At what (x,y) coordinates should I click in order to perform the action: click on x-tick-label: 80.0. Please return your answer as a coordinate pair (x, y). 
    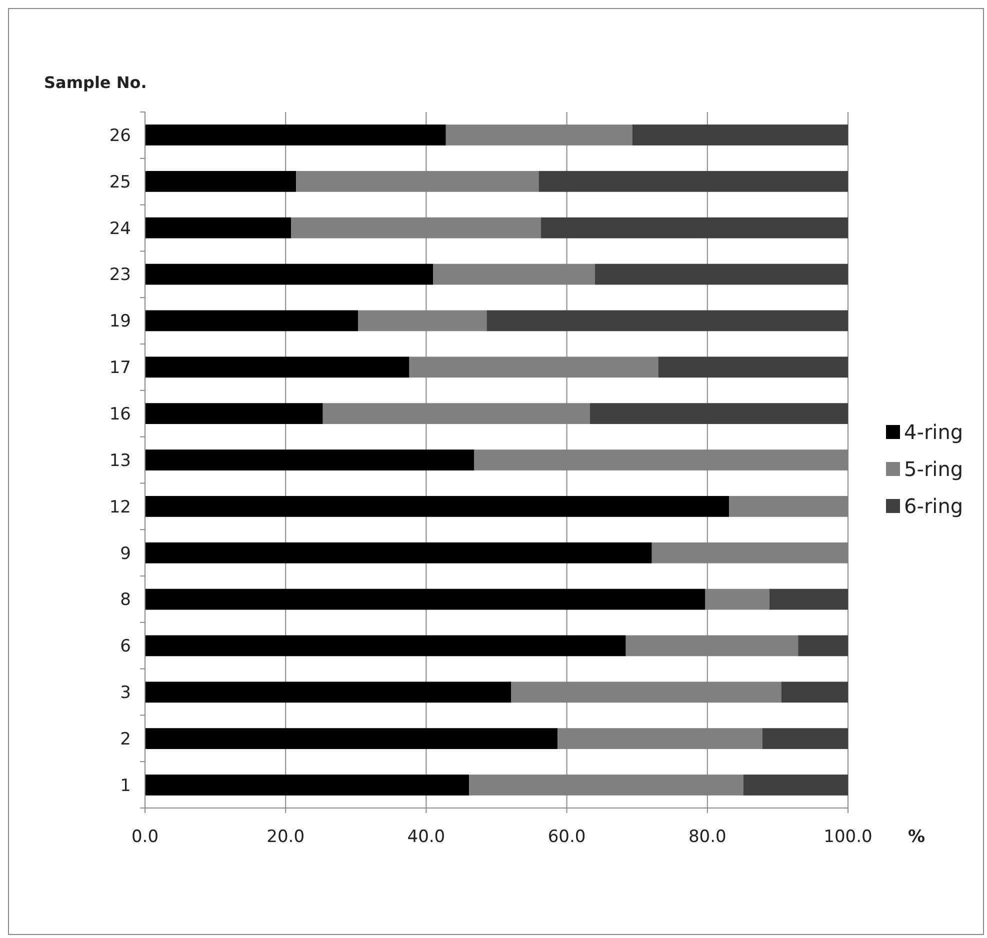
    Looking at the image, I should click on (707, 837).